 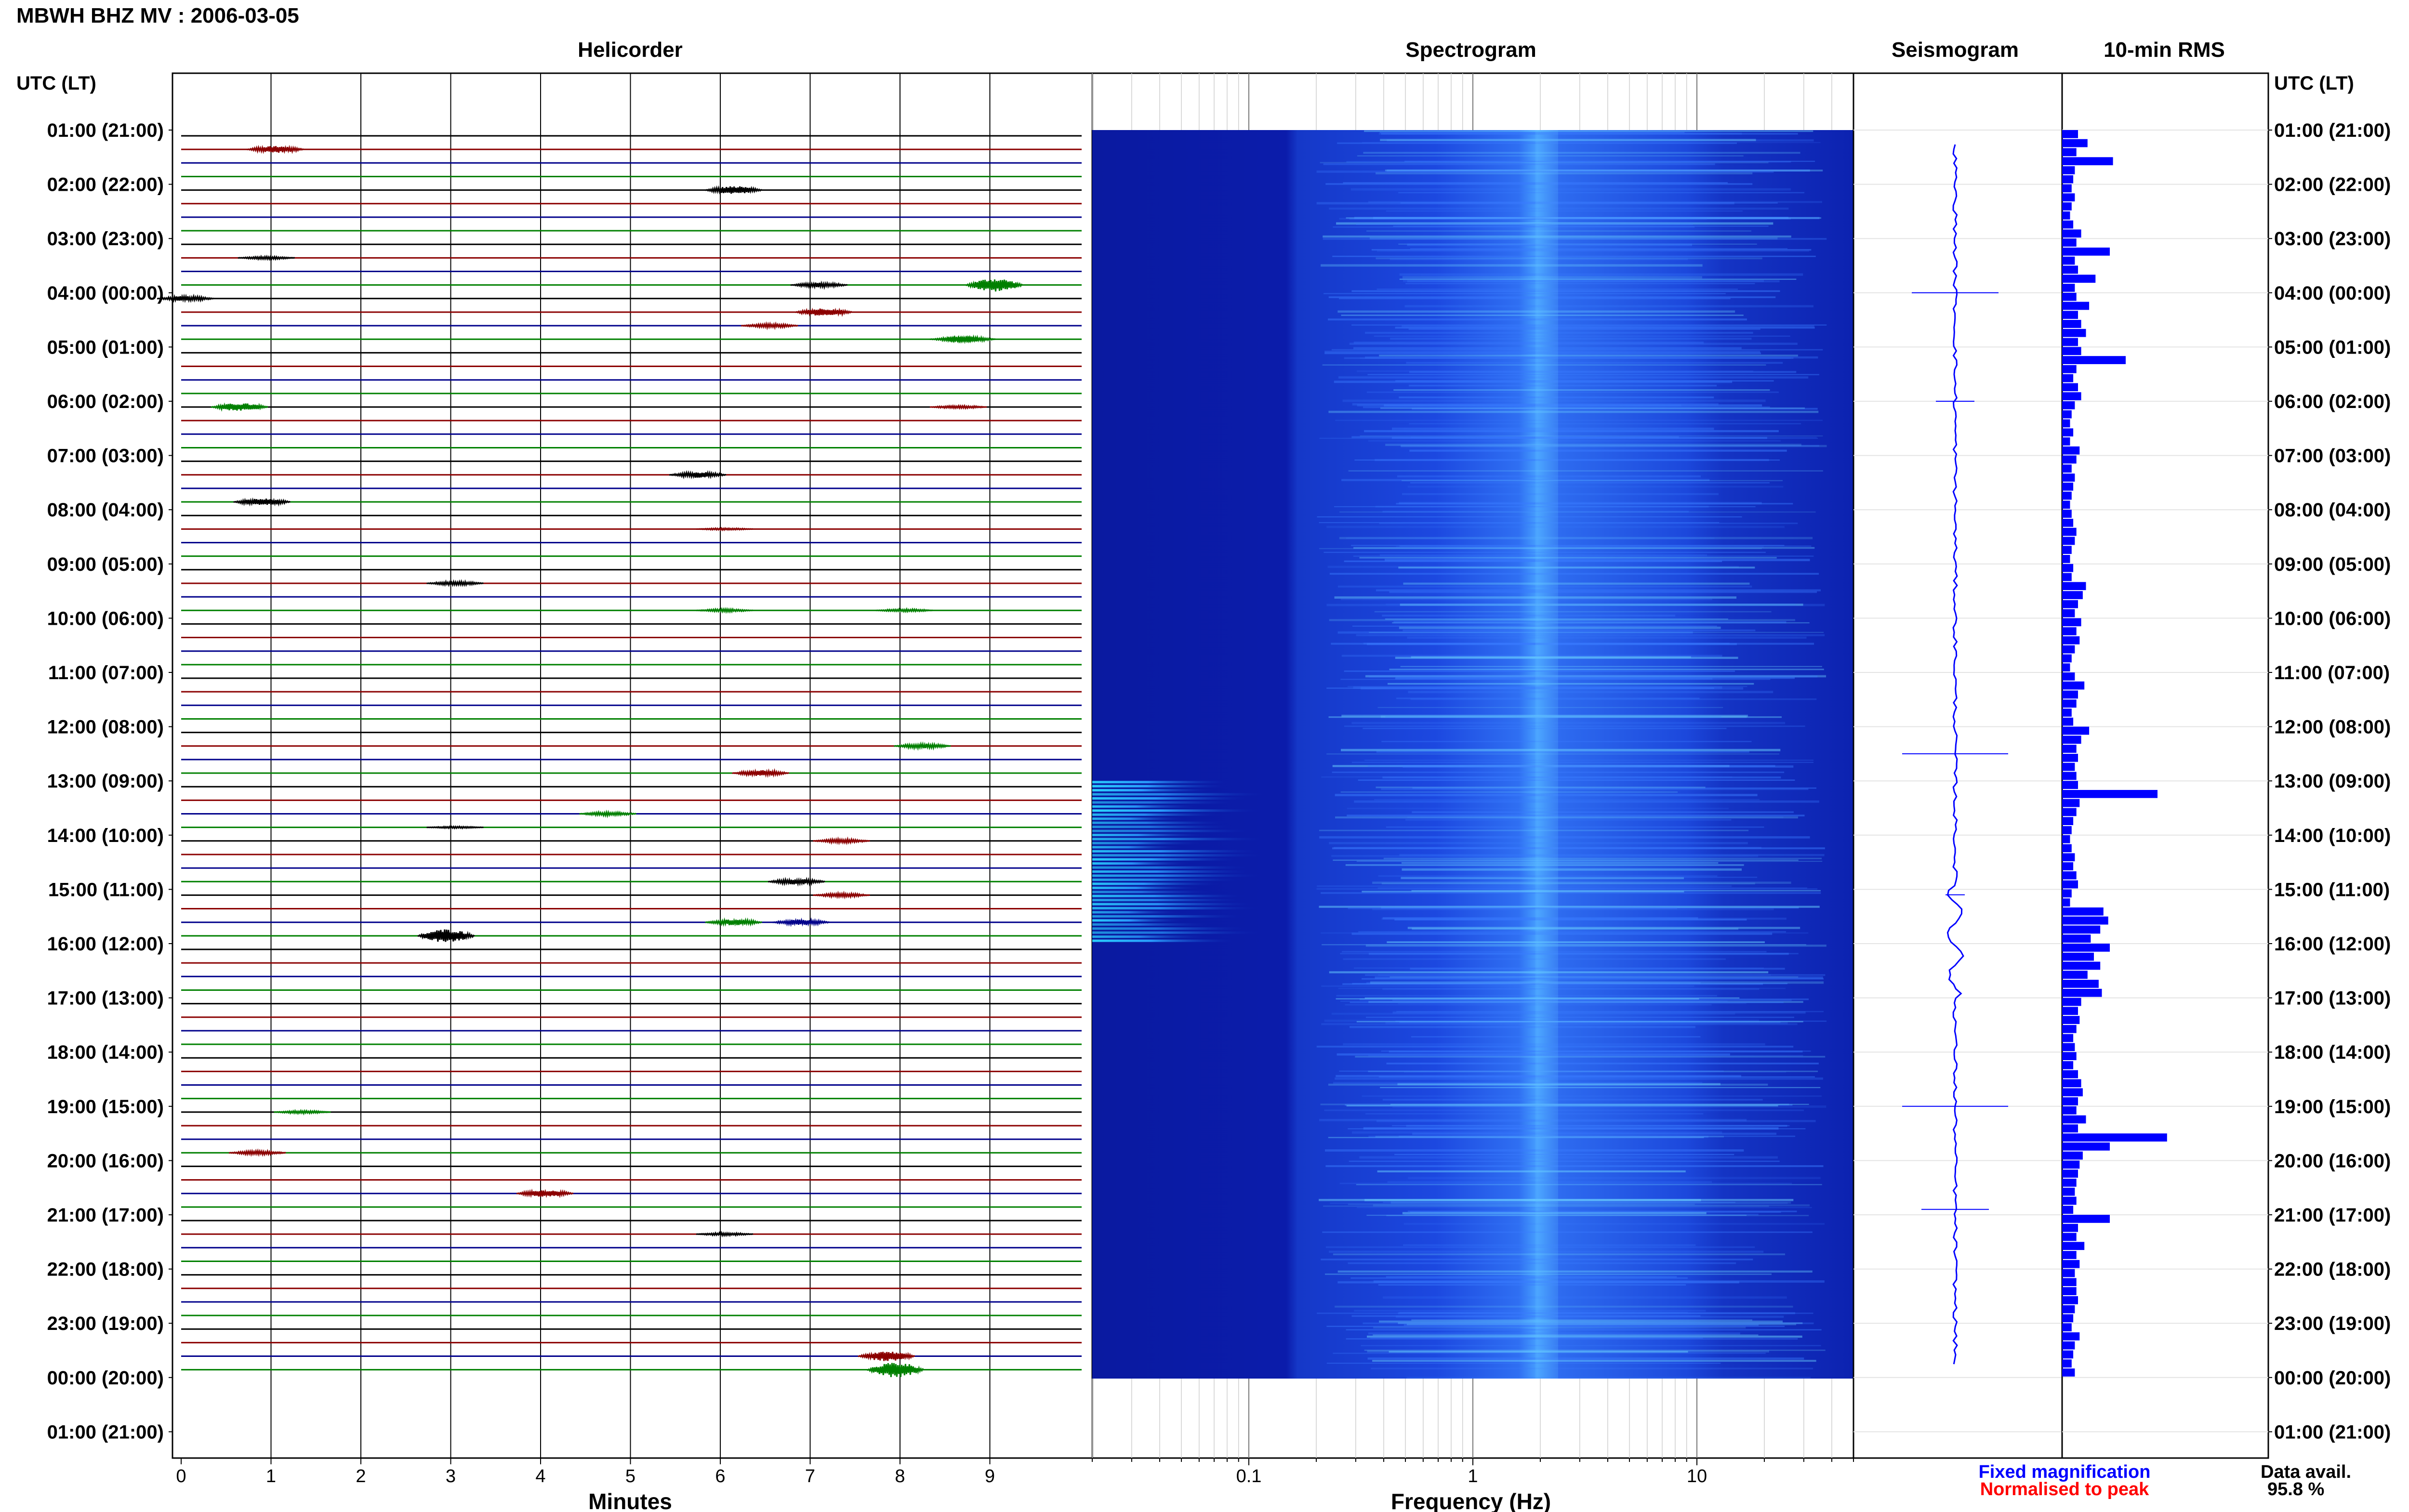 What do you see at coordinates (105, 564) in the screenshot?
I see `hour-label: 09:00 (05:00)` at bounding box center [105, 564].